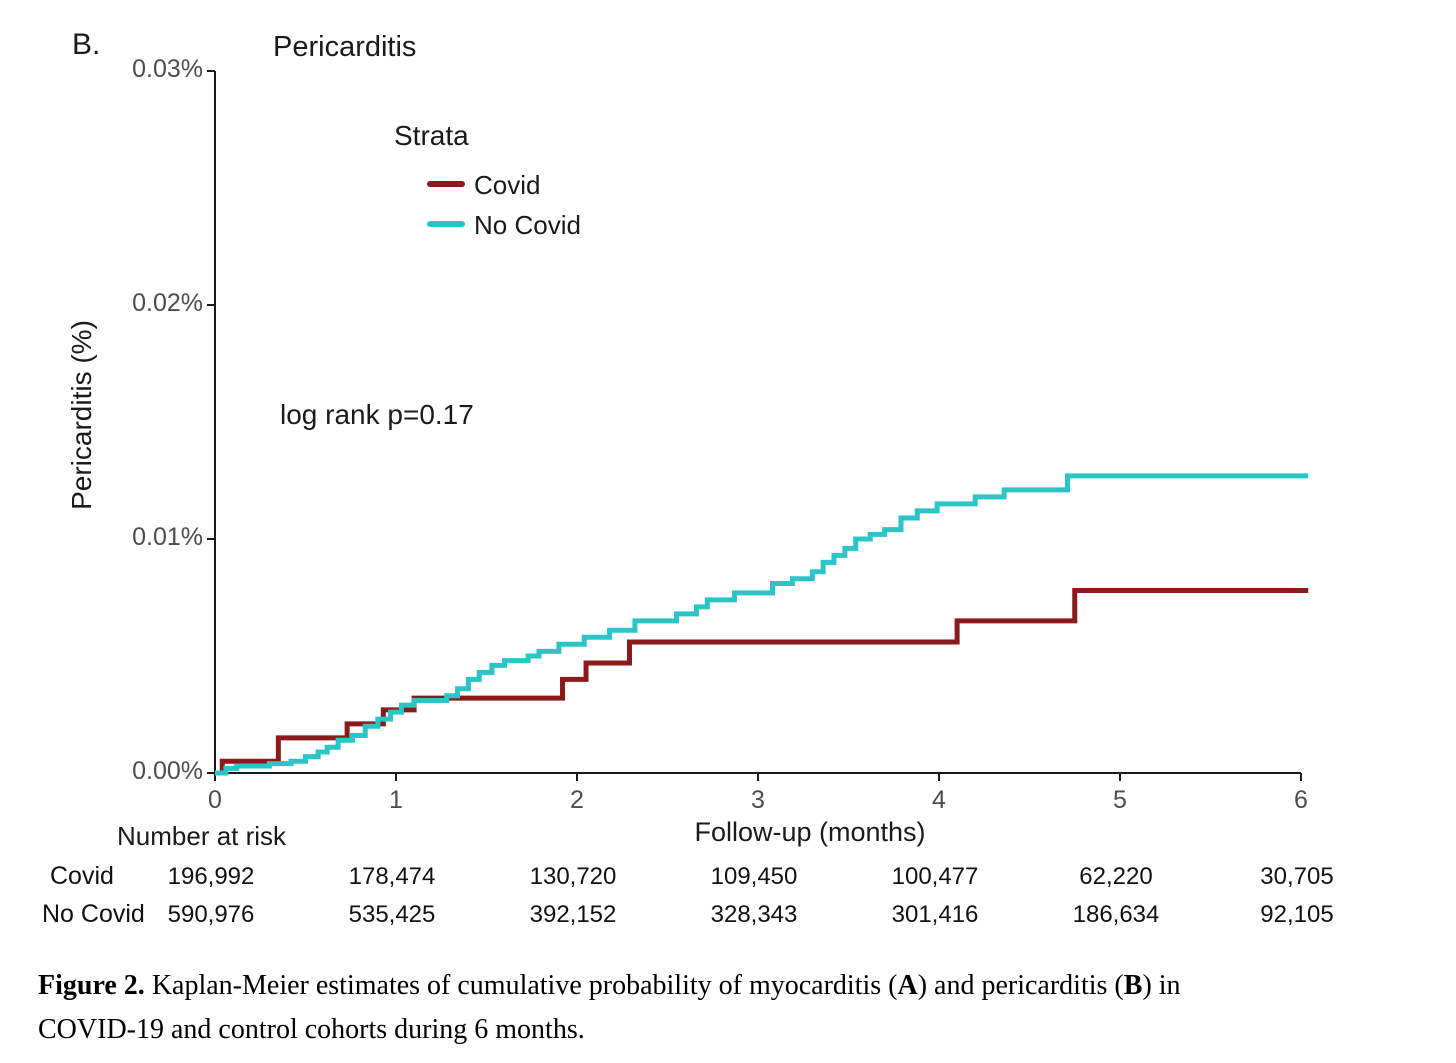 The width and height of the screenshot is (1456, 1063). I want to click on risk-value: 301,416, so click(935, 914).